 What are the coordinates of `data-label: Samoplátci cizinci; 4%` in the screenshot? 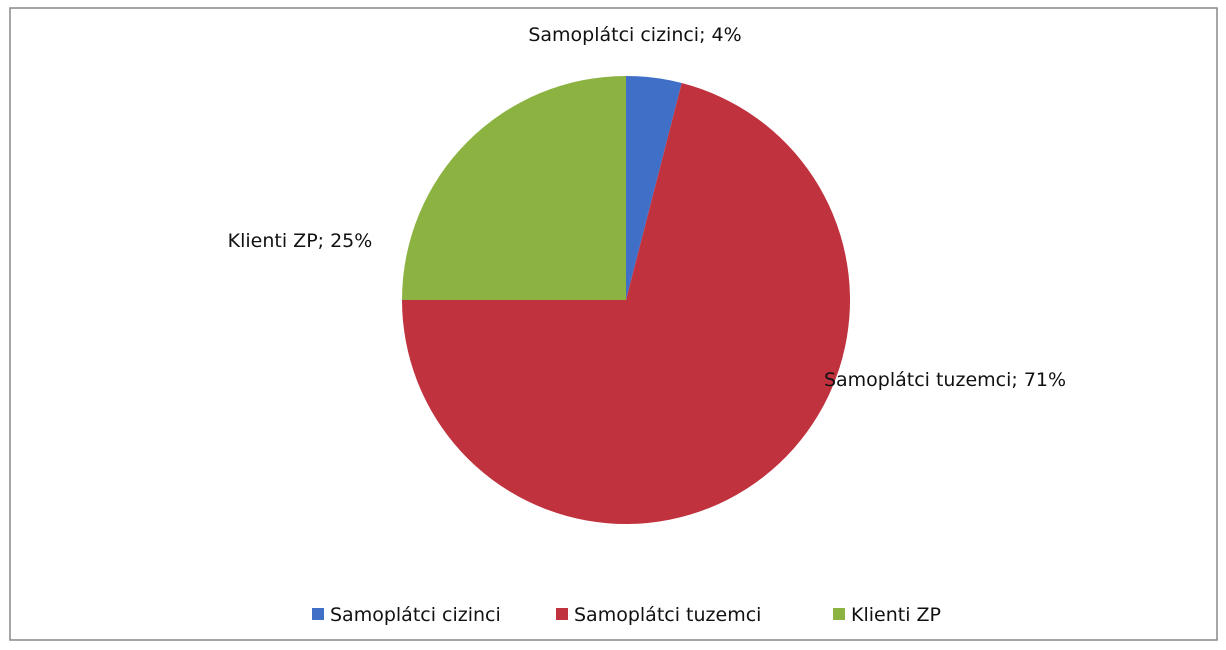 It's located at (635, 35).